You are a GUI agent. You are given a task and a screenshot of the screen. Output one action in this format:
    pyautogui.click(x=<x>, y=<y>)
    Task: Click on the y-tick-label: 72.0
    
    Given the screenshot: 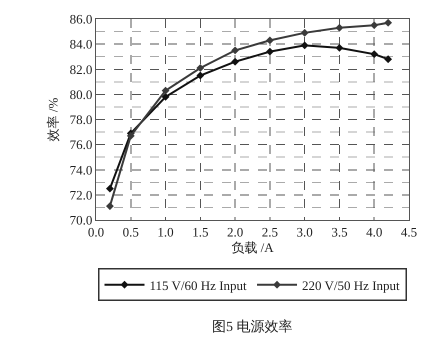 What is the action you would take?
    pyautogui.click(x=81, y=194)
    